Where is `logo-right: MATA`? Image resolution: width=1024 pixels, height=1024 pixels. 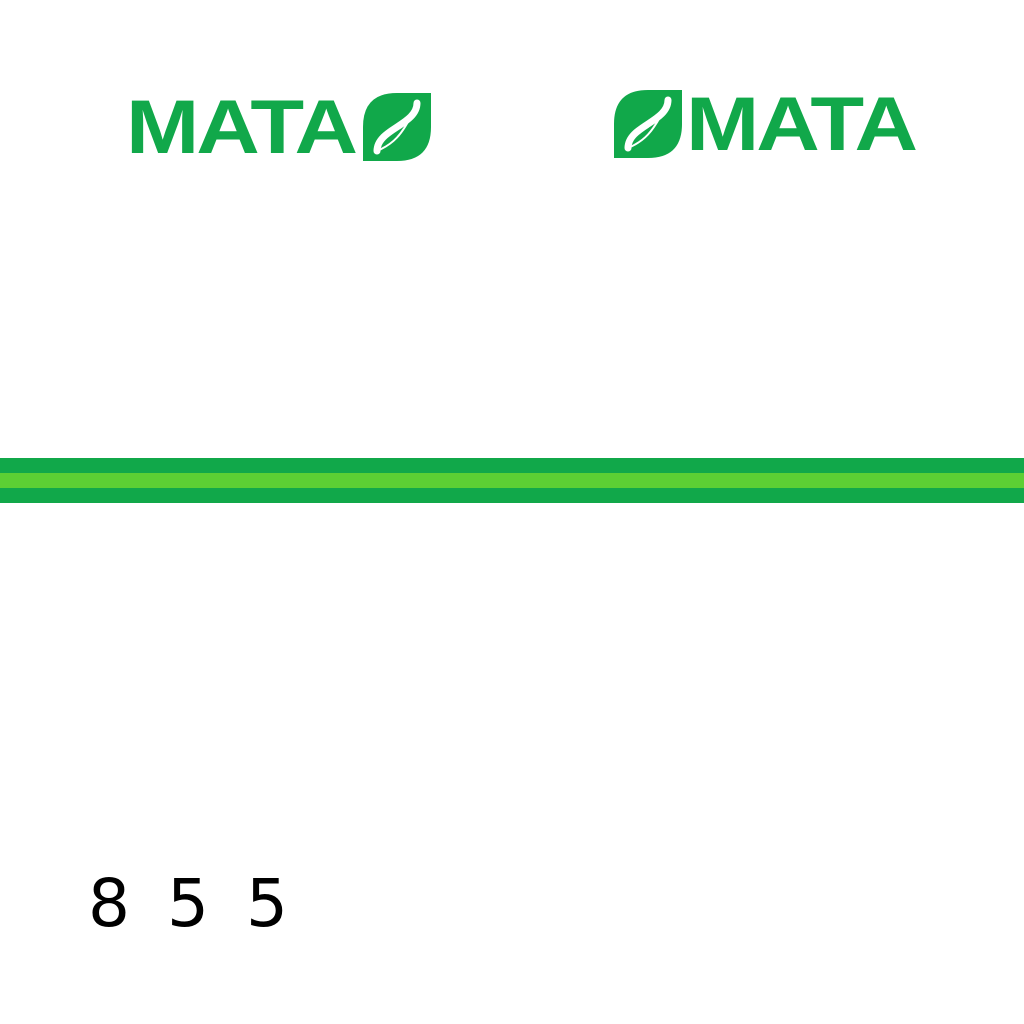 logo-right: MATA is located at coordinates (766, 124).